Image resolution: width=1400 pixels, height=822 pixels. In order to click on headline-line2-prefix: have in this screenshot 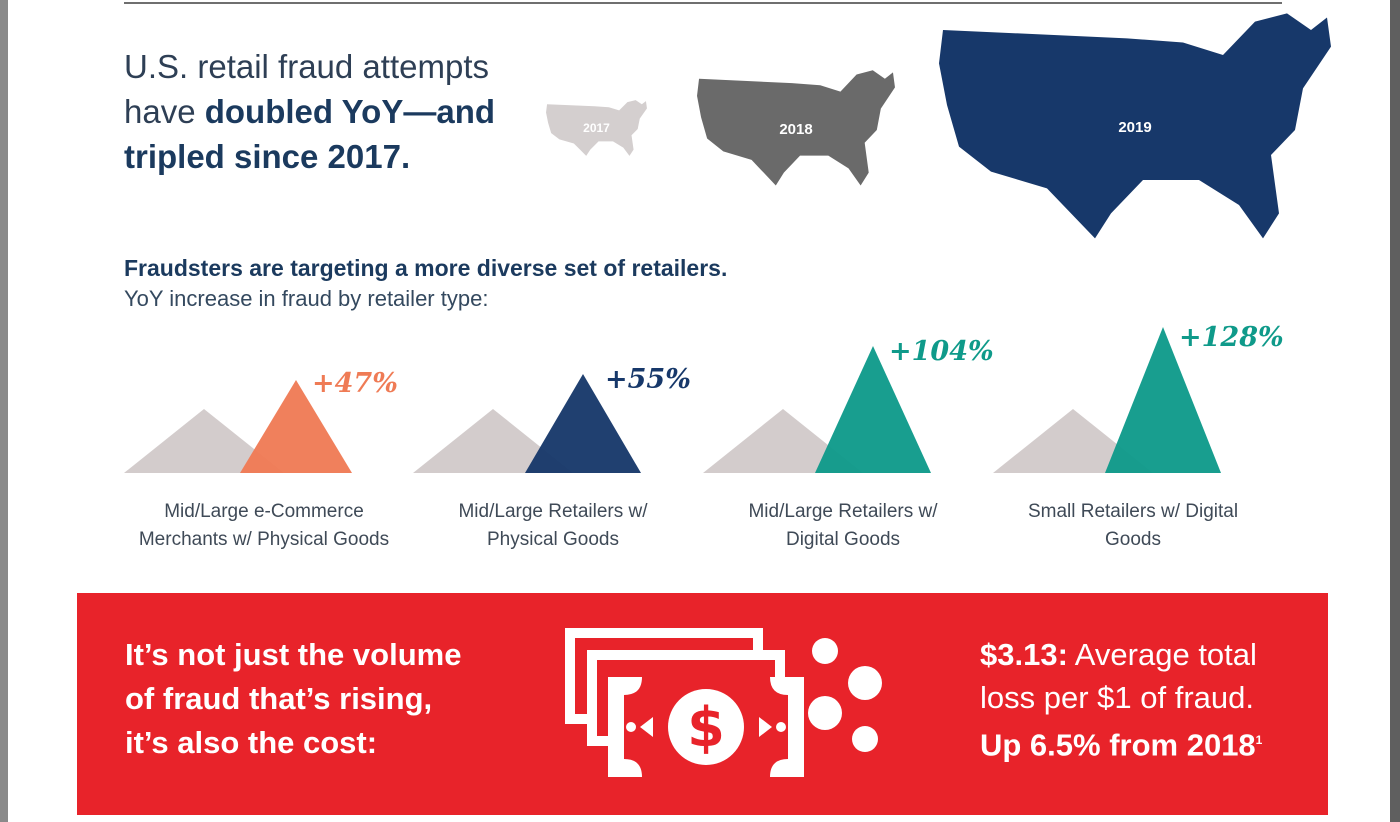, I will do `click(164, 111)`.